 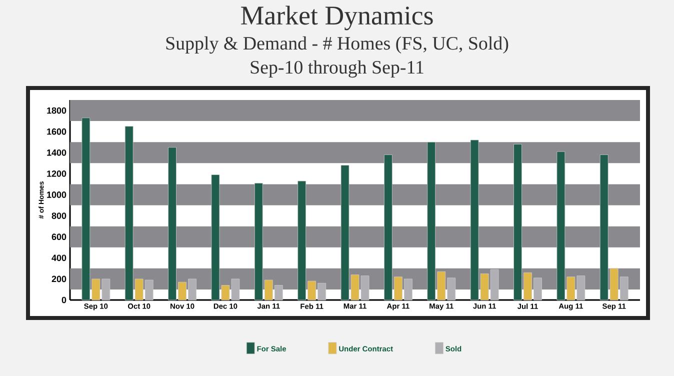 I want to click on chart-subtitle: Supply & Demand - # Homes (FS, UC, Sold), so click(x=337, y=45).